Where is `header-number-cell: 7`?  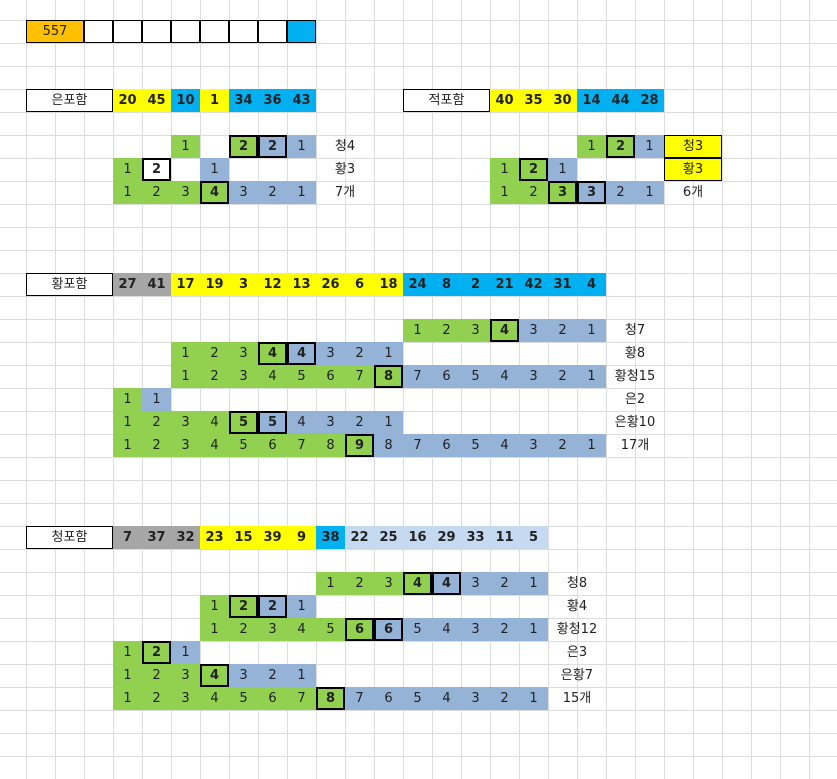 header-number-cell: 7 is located at coordinates (127, 537).